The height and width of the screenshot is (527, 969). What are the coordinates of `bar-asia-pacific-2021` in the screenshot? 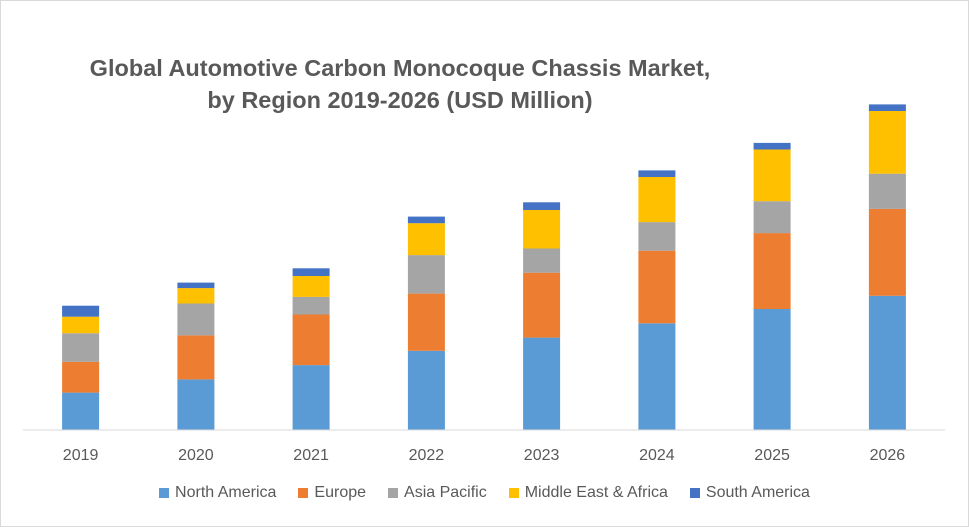 It's located at (311, 305).